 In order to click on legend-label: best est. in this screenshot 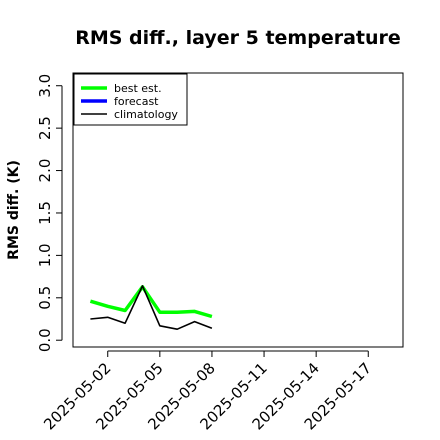, I will do `click(138, 88)`.